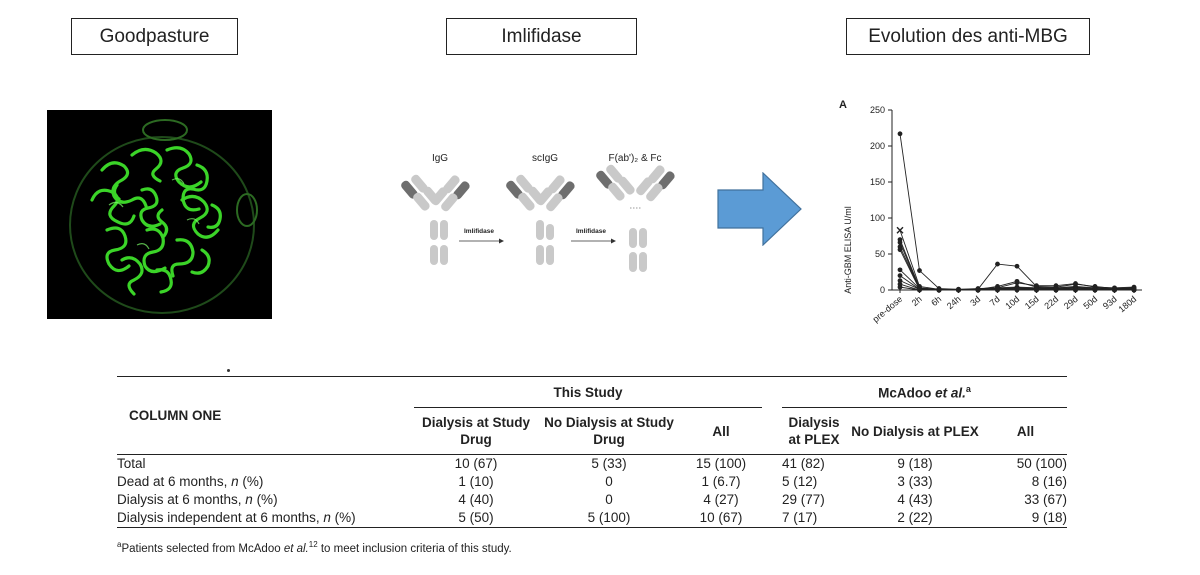 The height and width of the screenshot is (575, 1200). I want to click on x-tick-label: 7d, so click(995, 301).